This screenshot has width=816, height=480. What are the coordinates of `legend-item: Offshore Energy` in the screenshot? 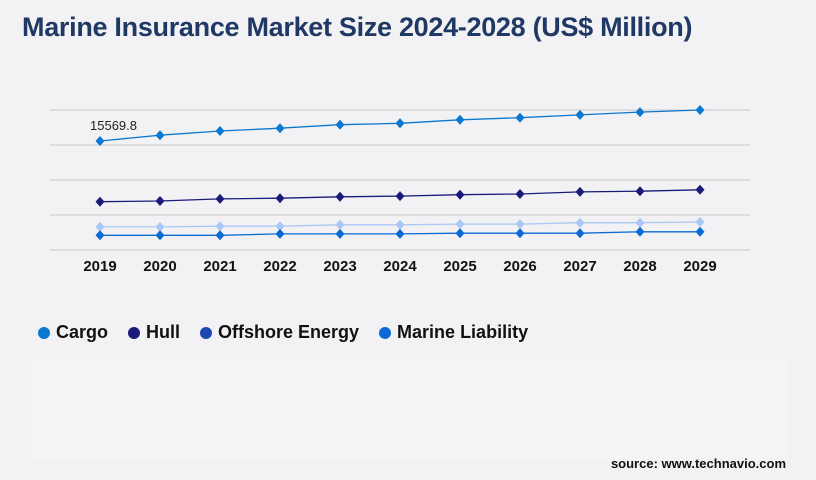 It's located at (279, 332).